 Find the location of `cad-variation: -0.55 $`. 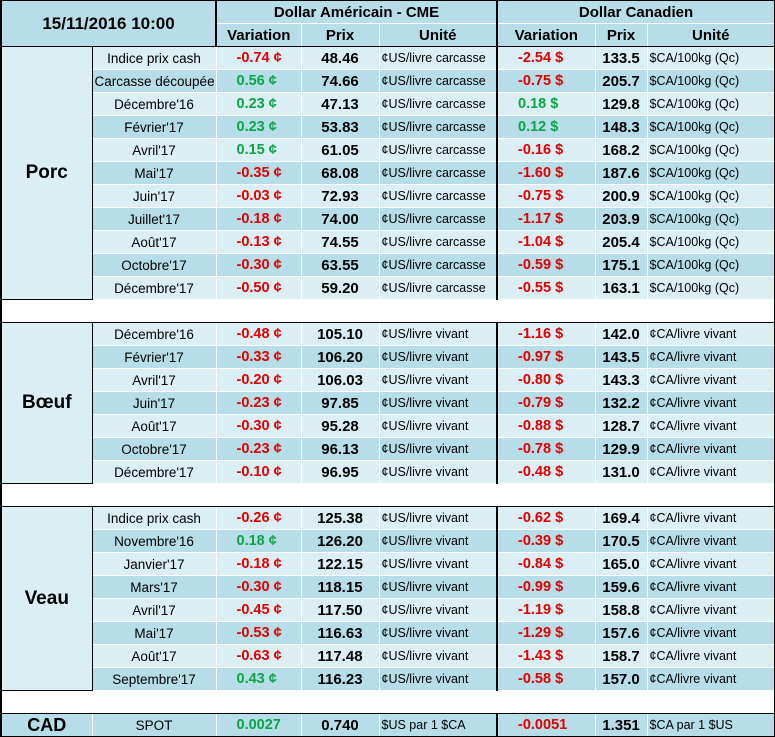

cad-variation: -0.55 $ is located at coordinates (546, 288).